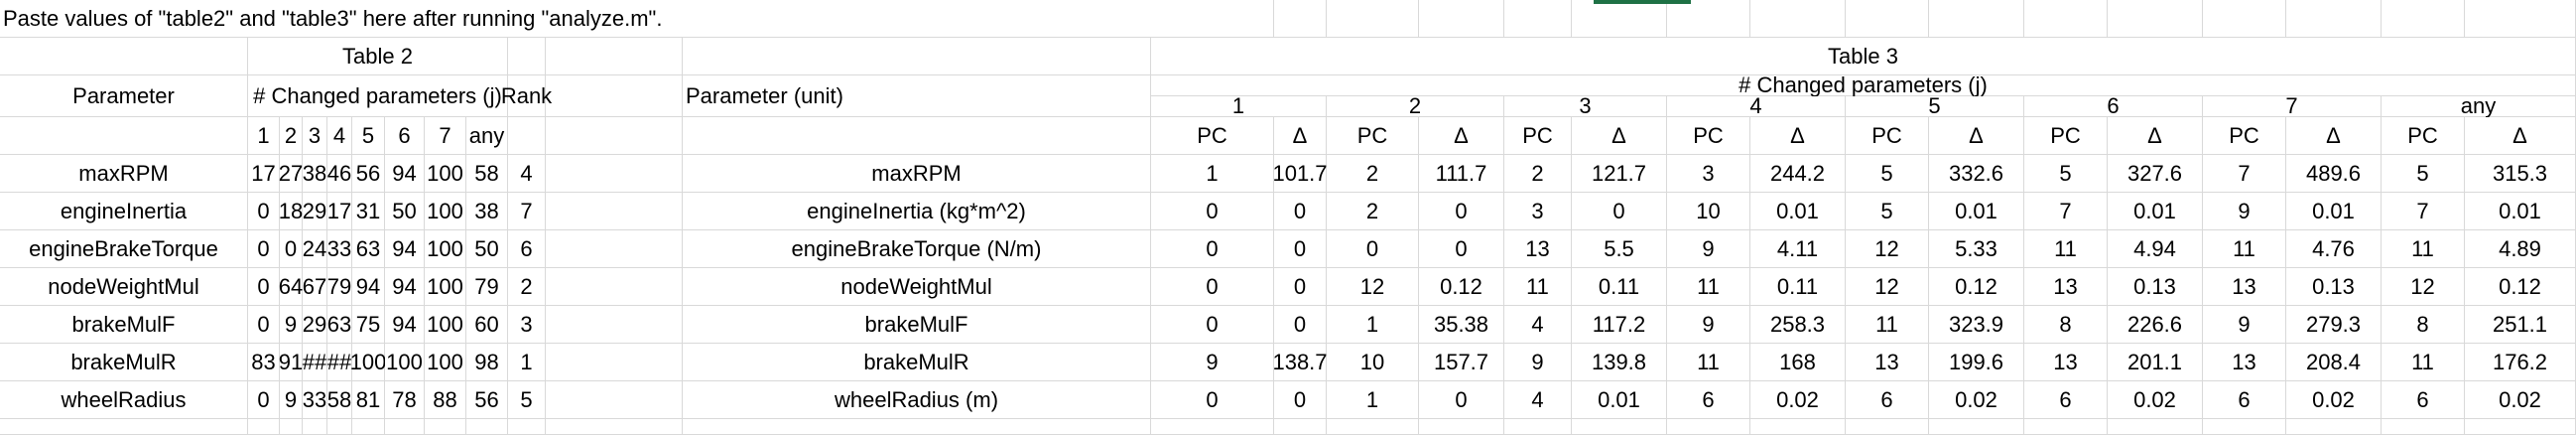 Image resolution: width=2576 pixels, height=435 pixels. Describe the element at coordinates (1373, 211) in the screenshot. I see `table3-cell: 2` at that location.